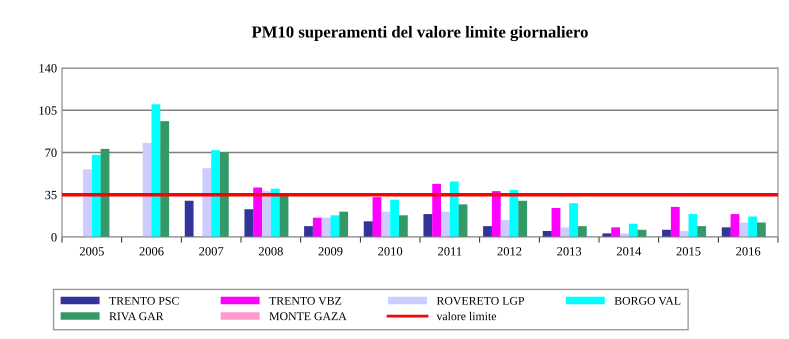  What do you see at coordinates (466, 316) in the screenshot?
I see `legend-label: valore limite` at bounding box center [466, 316].